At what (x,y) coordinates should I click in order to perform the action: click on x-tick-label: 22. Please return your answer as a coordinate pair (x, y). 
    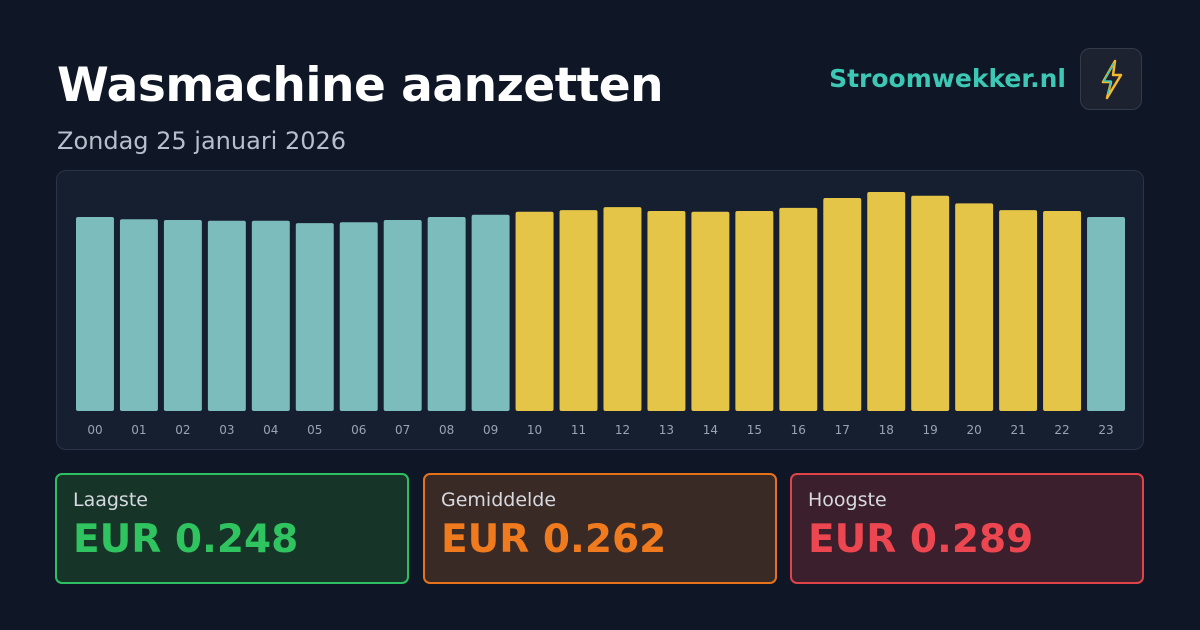
    Looking at the image, I should click on (1061, 430).